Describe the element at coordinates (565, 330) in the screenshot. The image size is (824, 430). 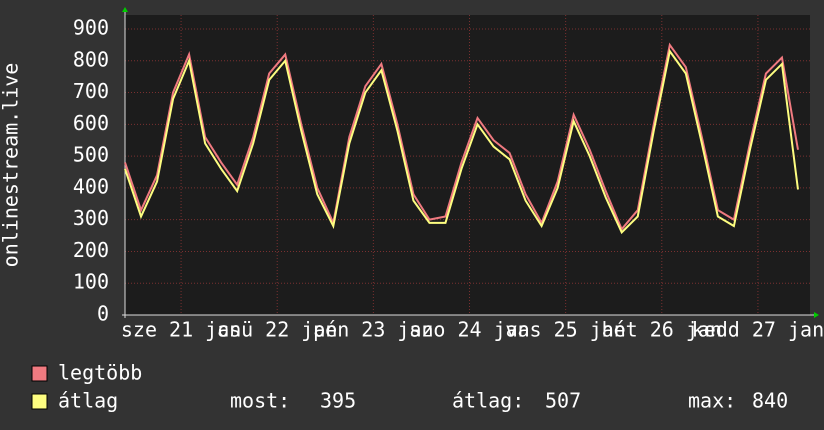
I see `x-tick-label: vas 25 jan` at that location.